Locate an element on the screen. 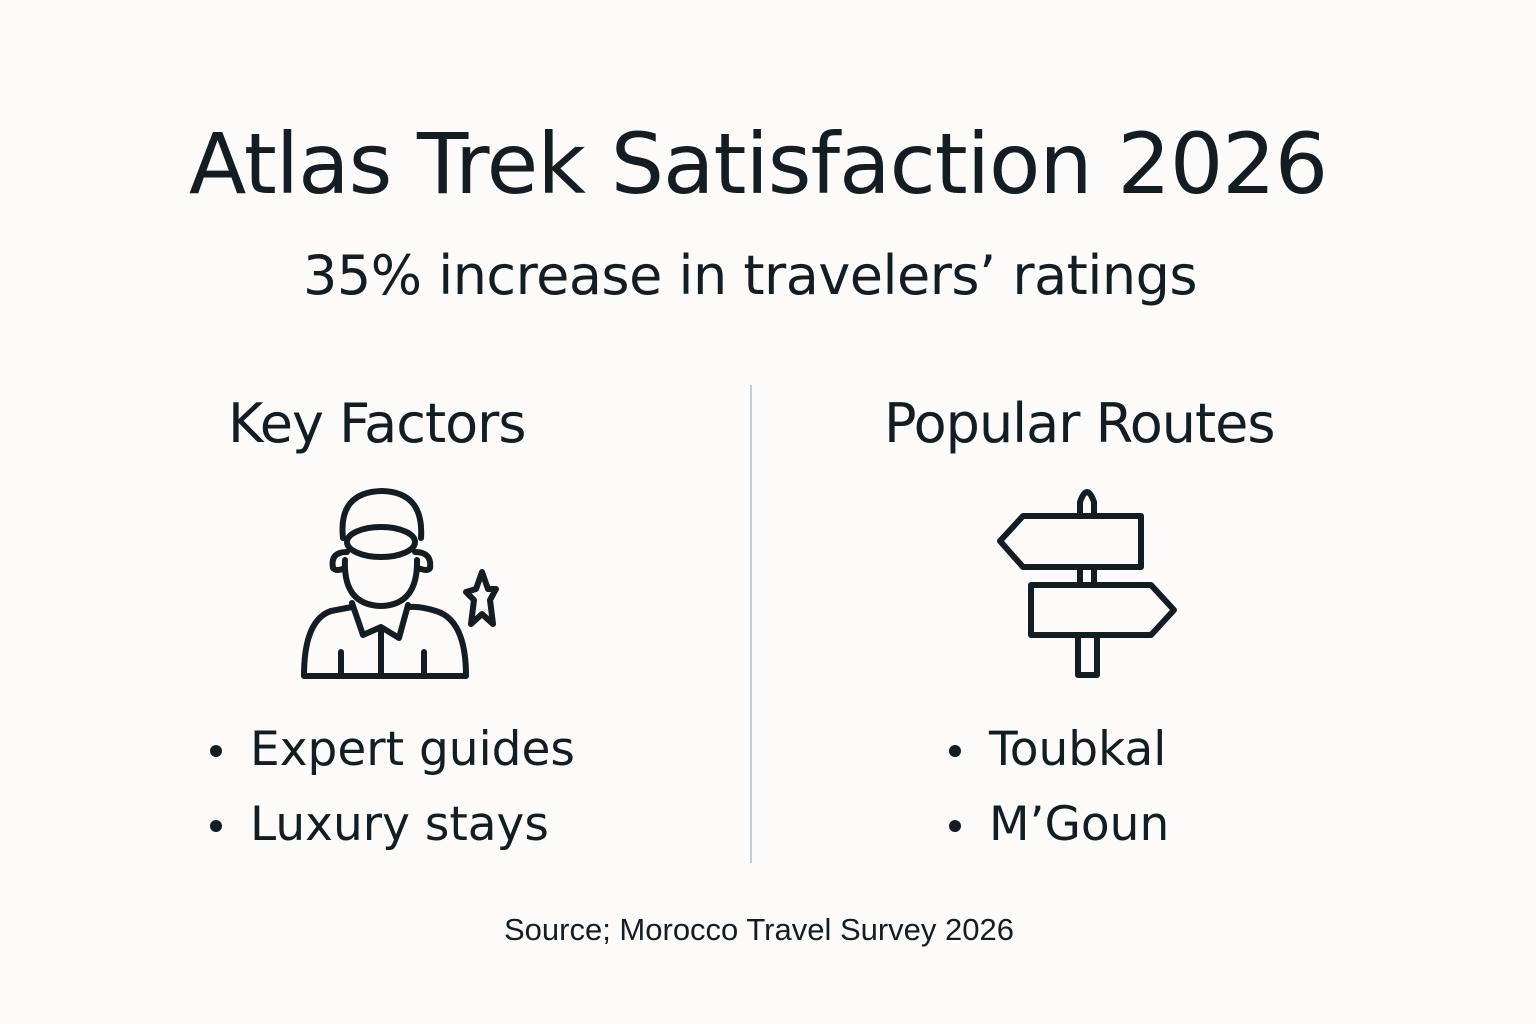 The image size is (1536, 1024). key-factors-list: Expert guides Luxury stays is located at coordinates (391, 787).